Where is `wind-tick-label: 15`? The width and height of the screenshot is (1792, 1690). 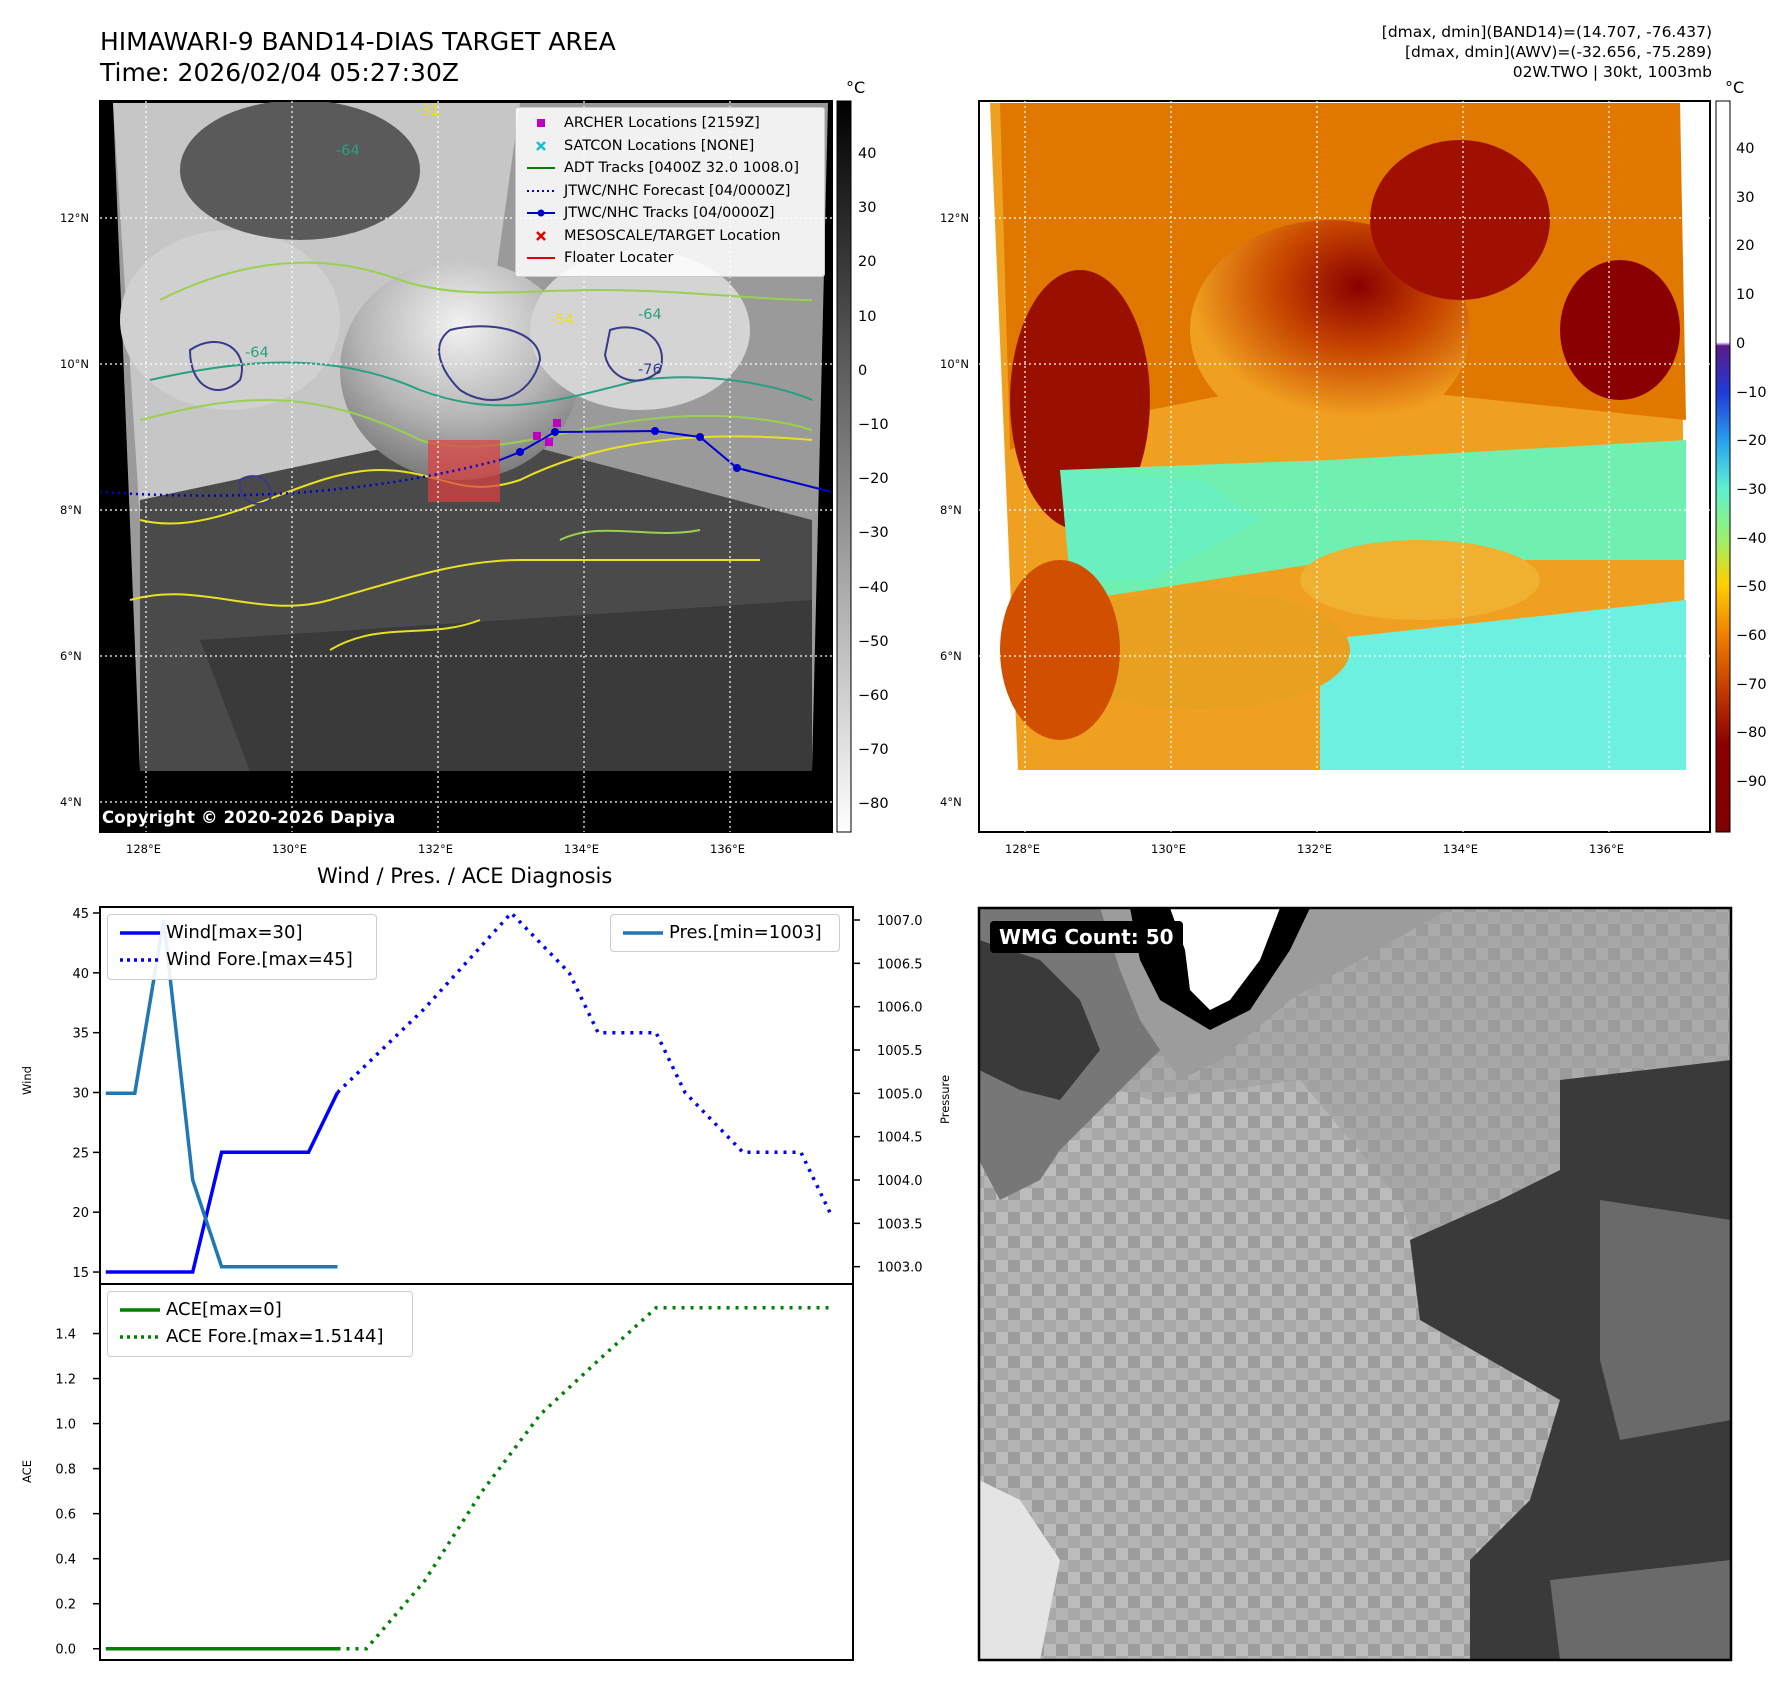
wind-tick-label: 15 is located at coordinates (80, 1273).